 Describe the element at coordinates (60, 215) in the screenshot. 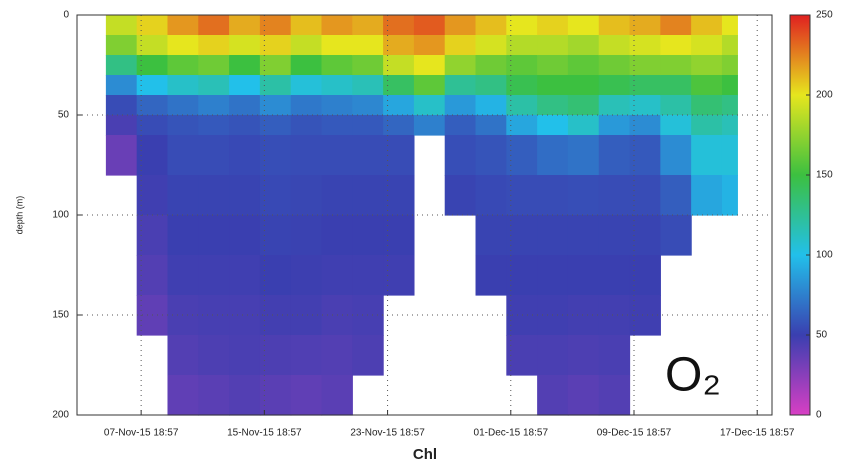

I see `y-tick-label: 100` at that location.